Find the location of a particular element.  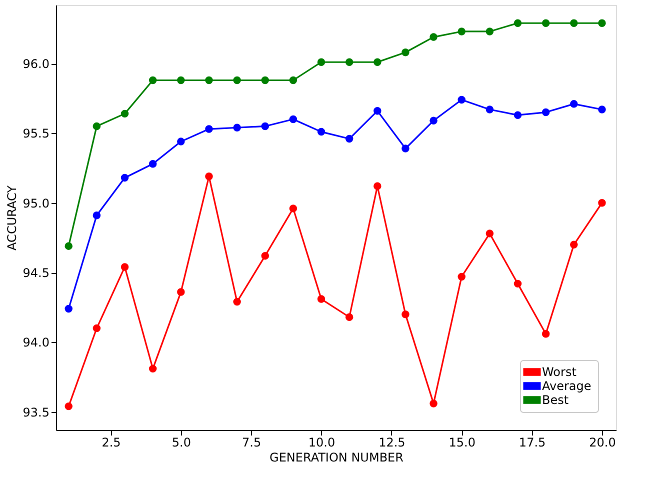

x-tick-label: 7.5 is located at coordinates (252, 443).